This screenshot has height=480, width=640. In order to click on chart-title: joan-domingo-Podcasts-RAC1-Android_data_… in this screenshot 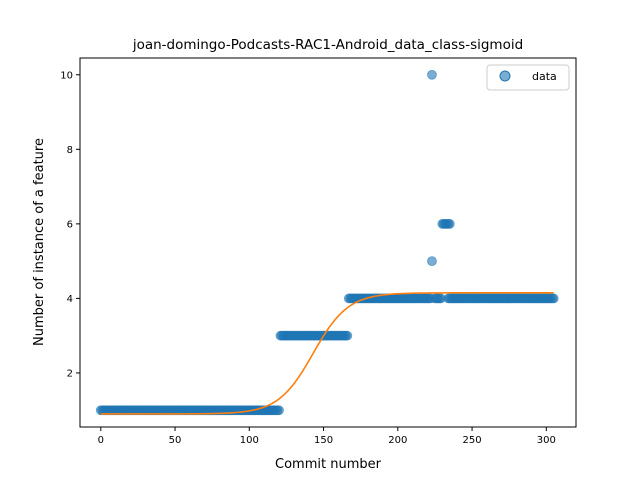, I will do `click(327, 45)`.